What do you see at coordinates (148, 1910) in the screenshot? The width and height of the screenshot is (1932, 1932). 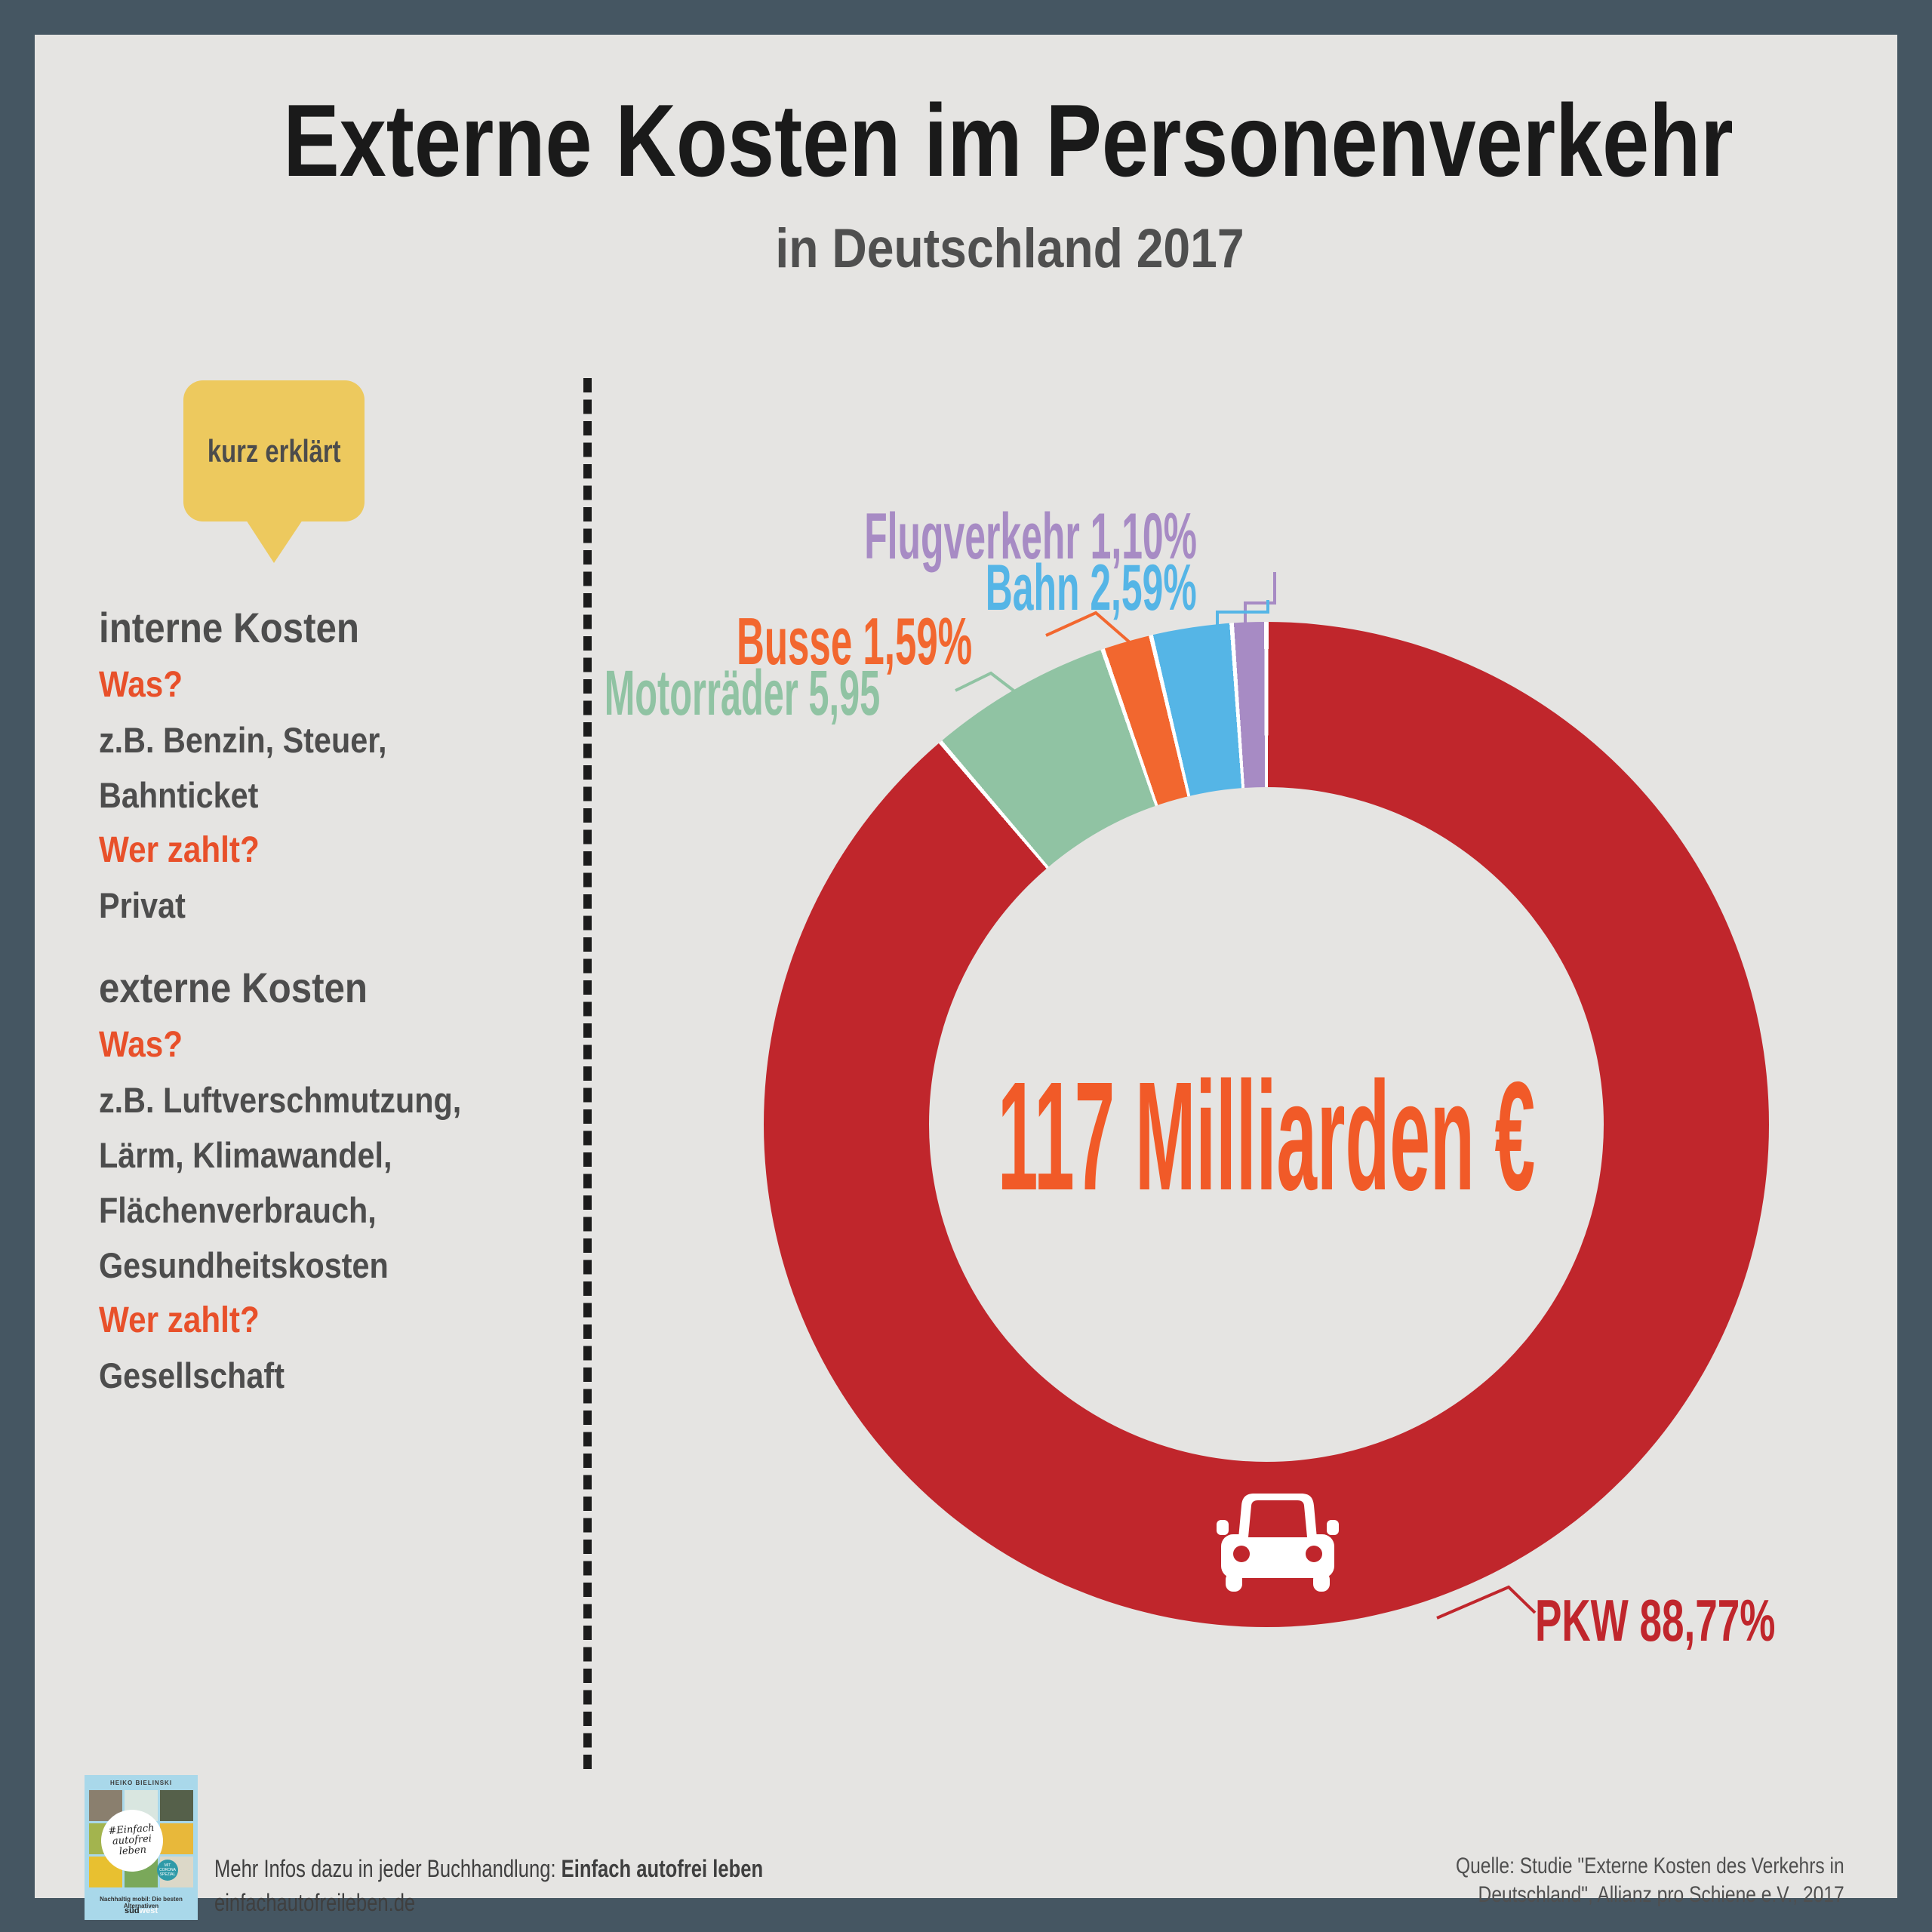 I see `book-publisher-light: west` at bounding box center [148, 1910].